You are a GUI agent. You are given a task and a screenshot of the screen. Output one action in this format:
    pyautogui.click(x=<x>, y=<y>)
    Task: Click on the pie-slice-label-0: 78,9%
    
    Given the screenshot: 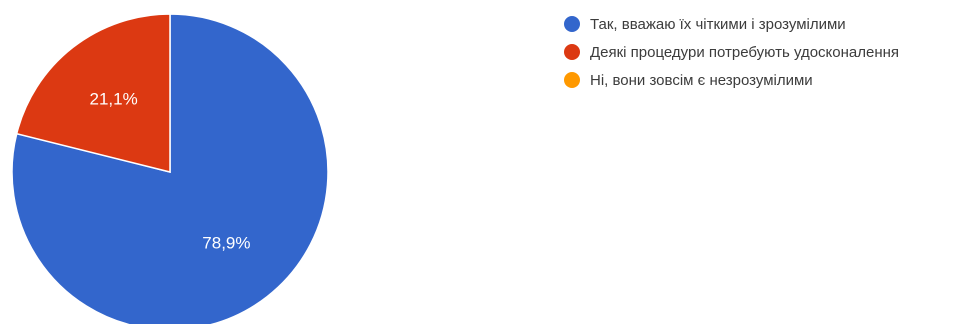 What is the action you would take?
    pyautogui.click(x=226, y=243)
    